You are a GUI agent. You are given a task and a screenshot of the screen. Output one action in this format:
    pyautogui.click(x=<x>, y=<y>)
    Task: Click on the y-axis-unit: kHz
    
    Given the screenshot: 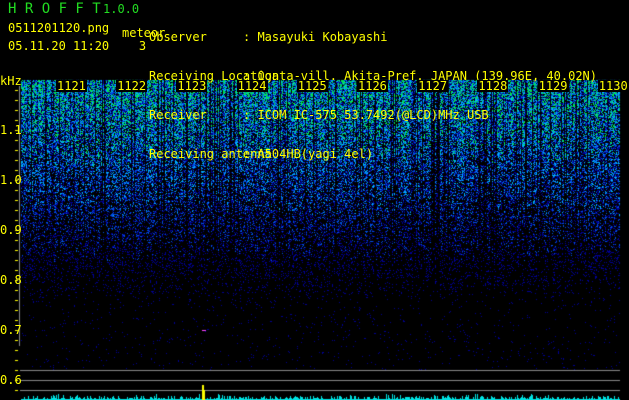 What is the action you would take?
    pyautogui.click(x=11, y=81)
    